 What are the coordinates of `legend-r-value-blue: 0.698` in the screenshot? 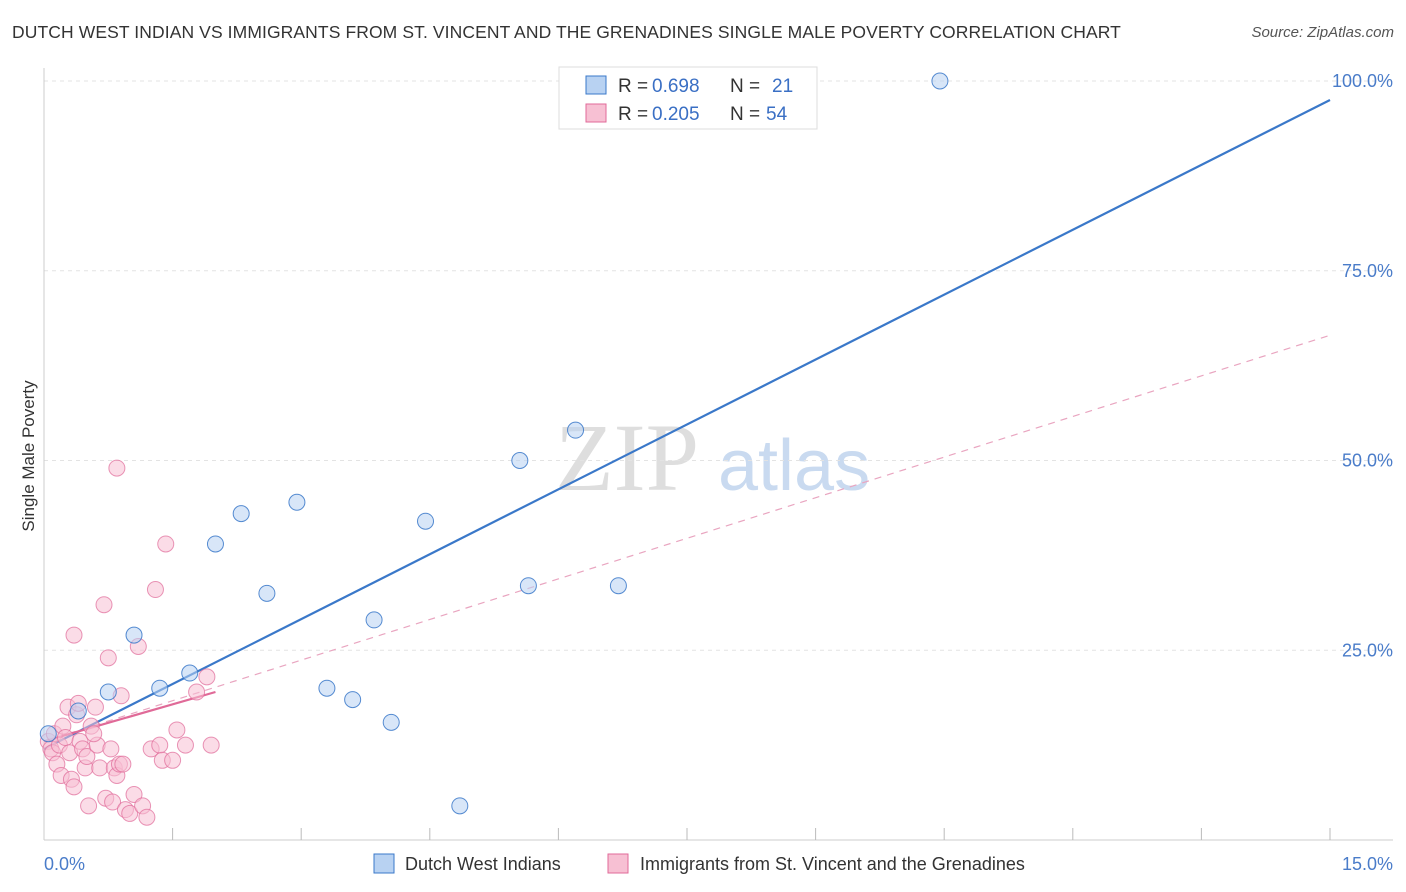 It's located at (676, 86).